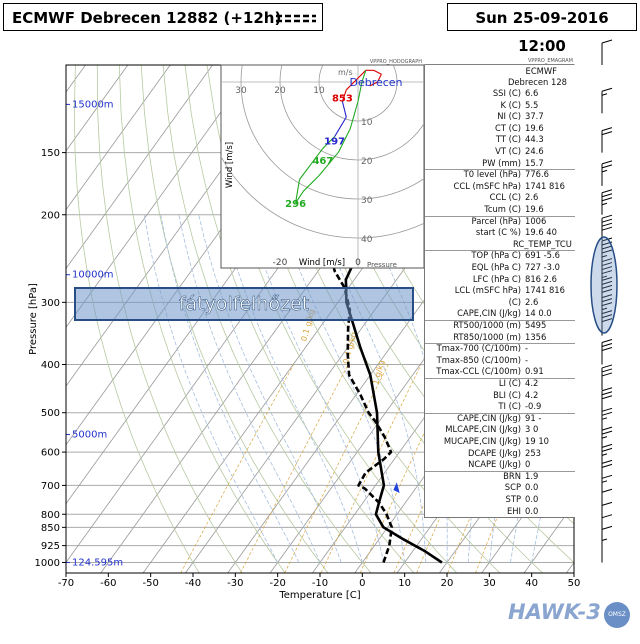 The height and width of the screenshot is (644, 640). What do you see at coordinates (500, 395) in the screenshot?
I see `stats-row: BLI (C)4.2` at bounding box center [500, 395].